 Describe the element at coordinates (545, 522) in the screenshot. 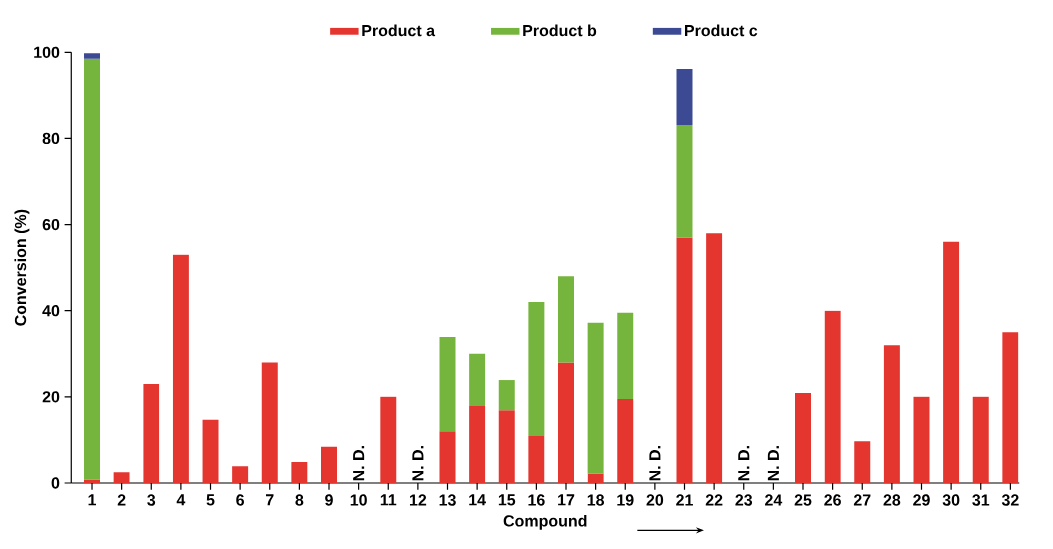

I see `x-axis-title: Compound` at that location.